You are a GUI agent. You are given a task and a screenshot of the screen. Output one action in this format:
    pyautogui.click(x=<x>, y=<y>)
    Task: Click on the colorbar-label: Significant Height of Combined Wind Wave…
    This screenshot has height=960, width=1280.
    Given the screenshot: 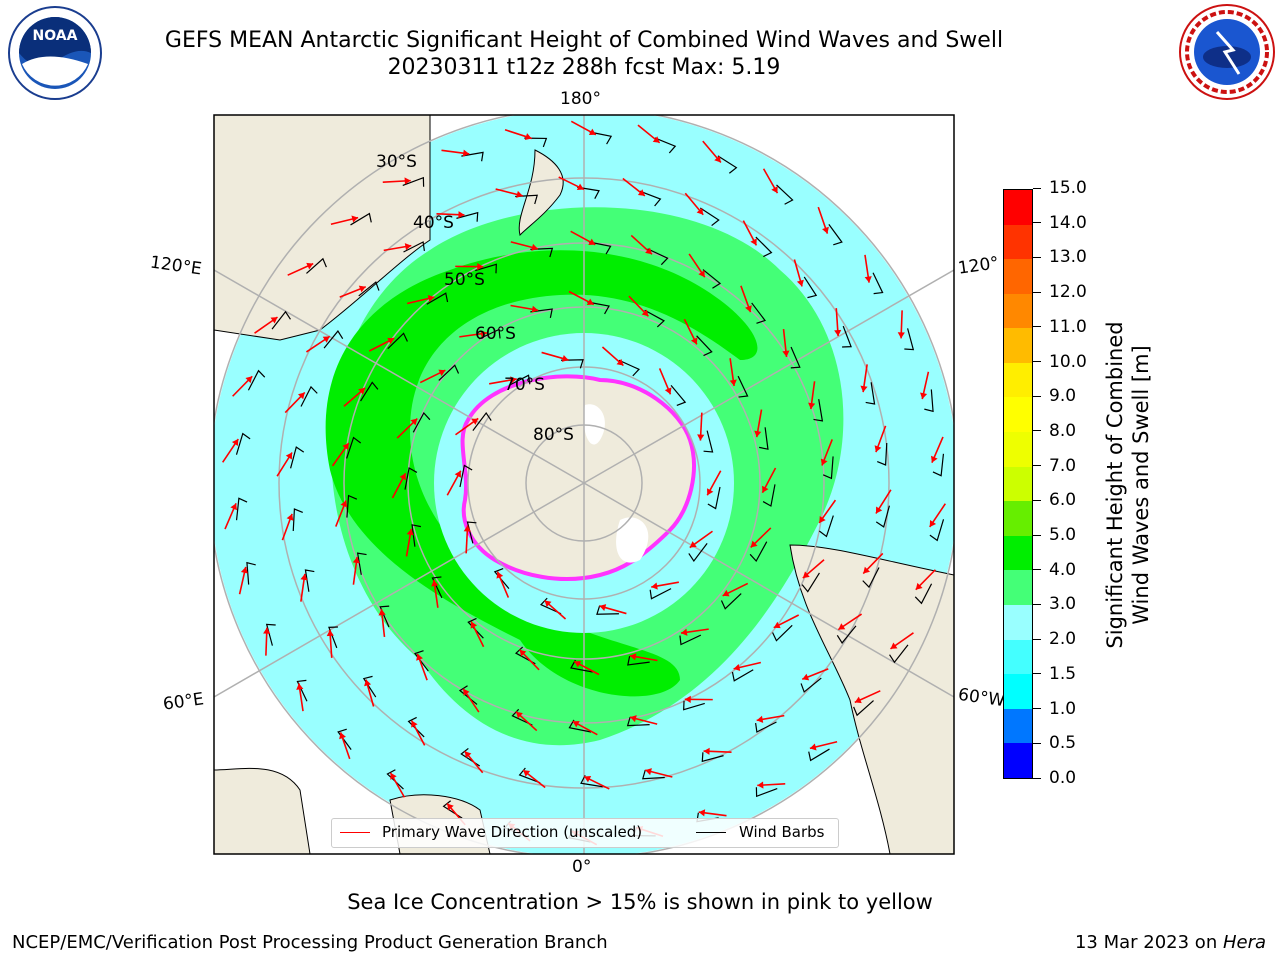 What is the action you would take?
    pyautogui.click(x=1128, y=484)
    